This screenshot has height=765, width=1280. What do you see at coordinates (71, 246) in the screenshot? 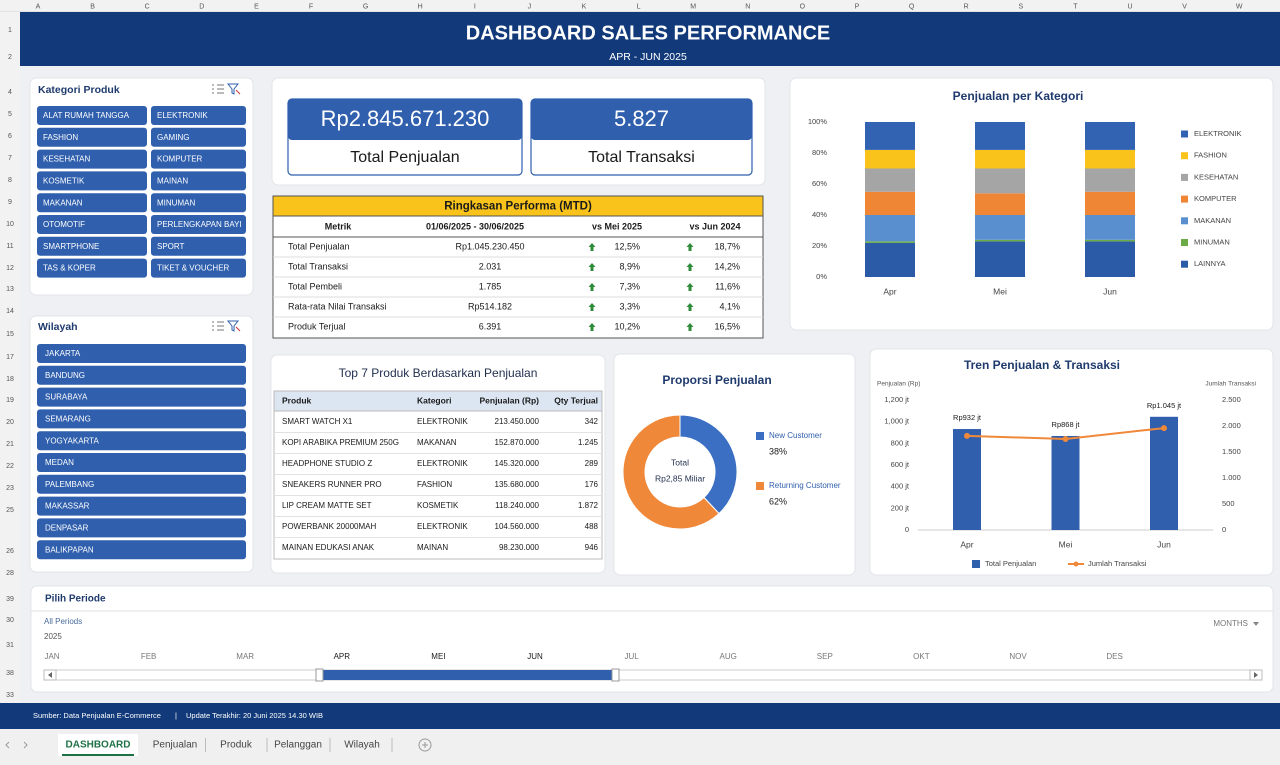
I see `slicer-item: SMARTPHONE` at bounding box center [71, 246].